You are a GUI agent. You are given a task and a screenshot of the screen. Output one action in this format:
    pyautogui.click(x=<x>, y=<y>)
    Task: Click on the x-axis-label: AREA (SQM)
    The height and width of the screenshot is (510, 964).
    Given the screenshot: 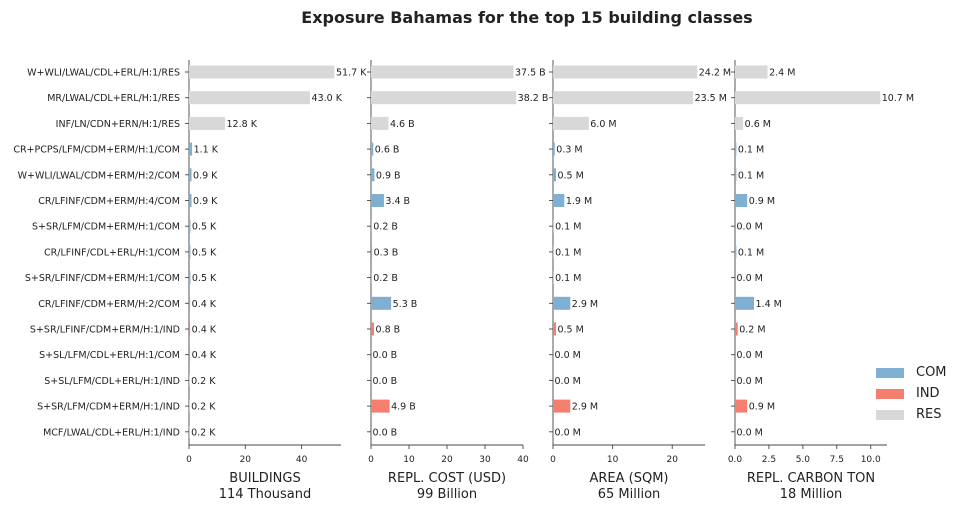 What is the action you would take?
    pyautogui.click(x=628, y=478)
    